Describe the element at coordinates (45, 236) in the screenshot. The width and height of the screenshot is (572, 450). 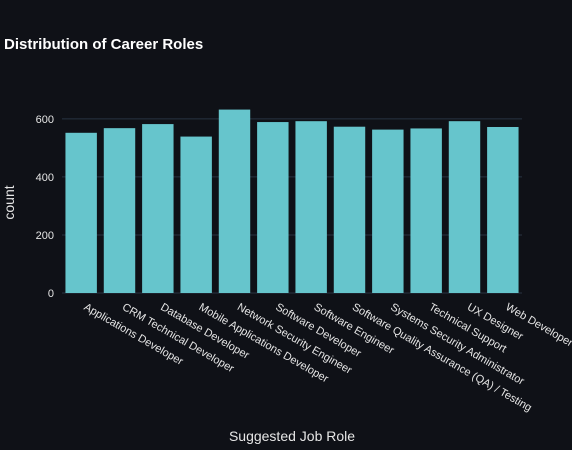
I see `y-tick-label: 200` at that location.